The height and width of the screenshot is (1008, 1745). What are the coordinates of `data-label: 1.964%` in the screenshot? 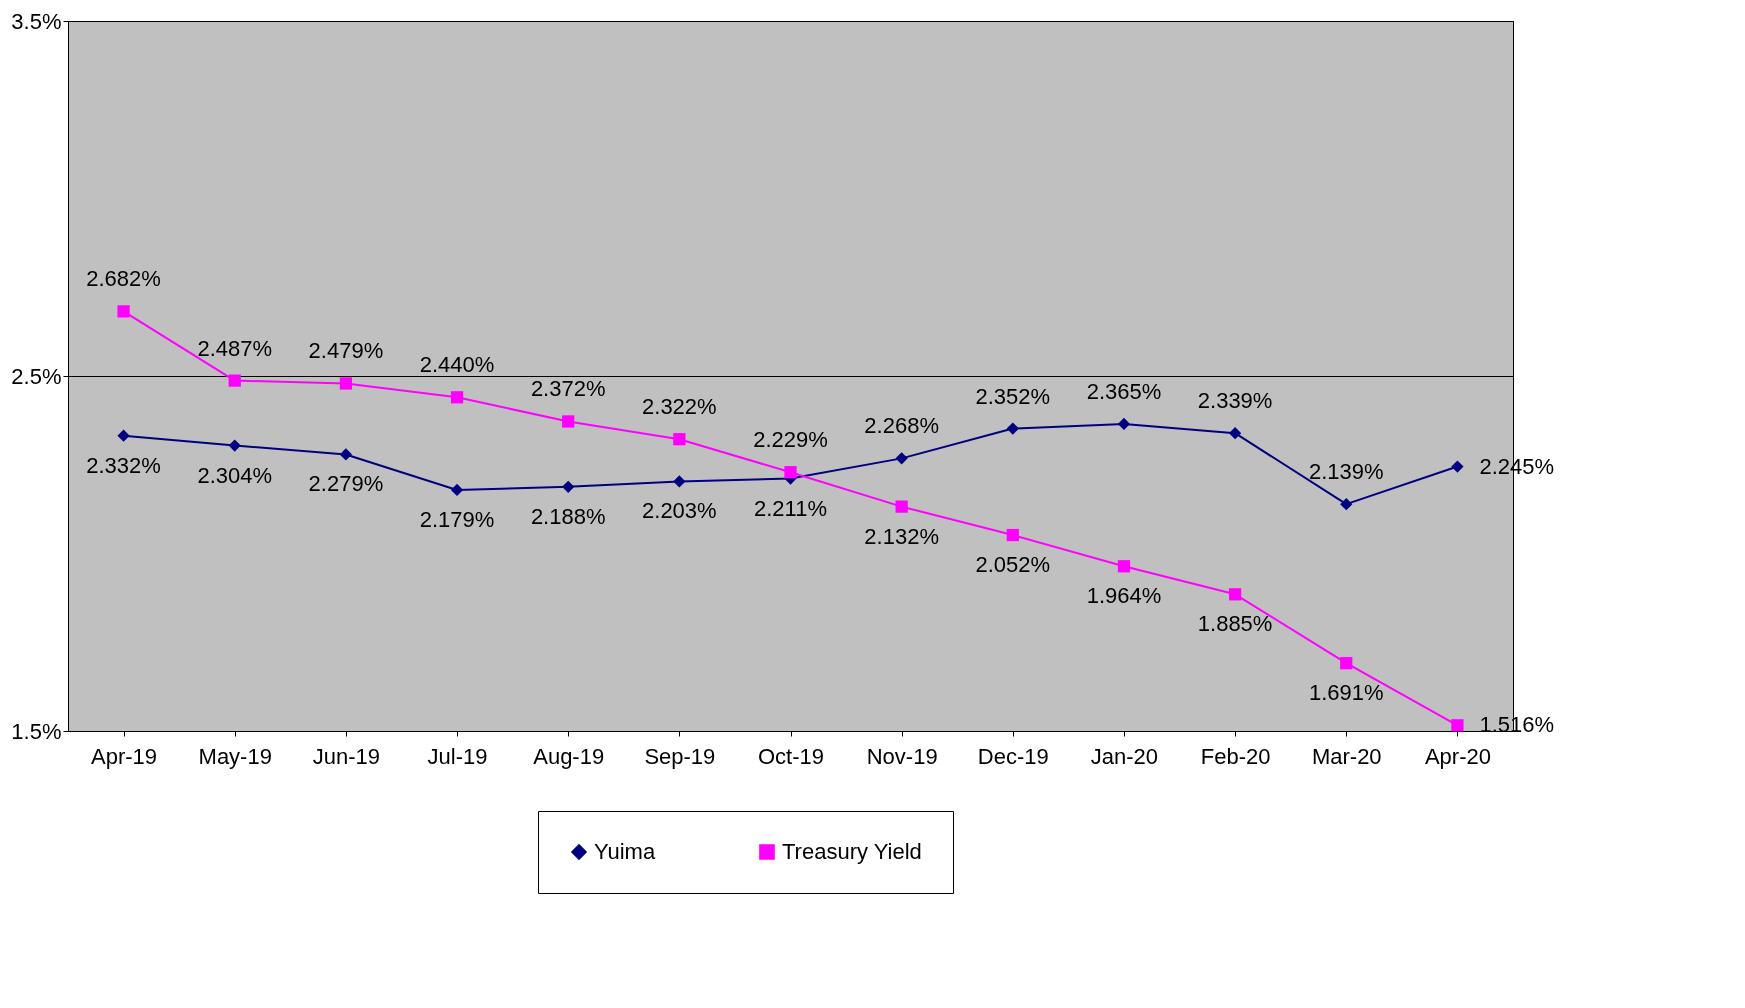 It's located at (1124, 596).